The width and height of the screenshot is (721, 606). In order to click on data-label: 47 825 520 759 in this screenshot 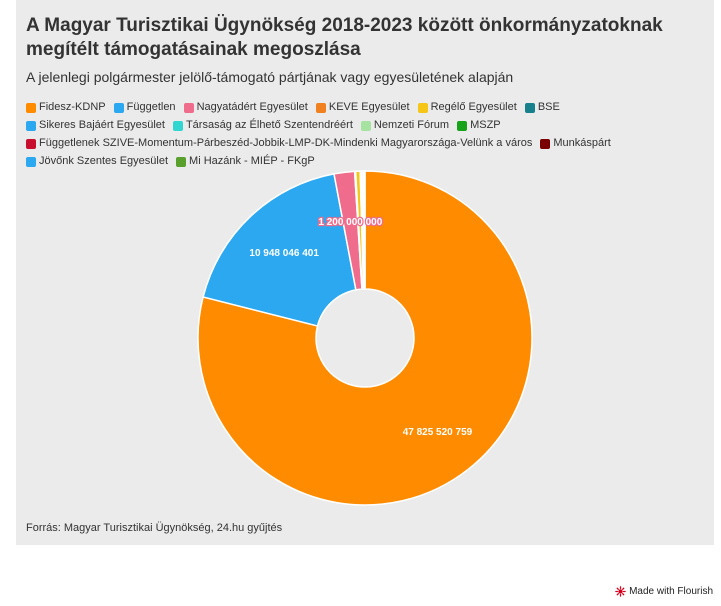, I will do `click(438, 432)`.